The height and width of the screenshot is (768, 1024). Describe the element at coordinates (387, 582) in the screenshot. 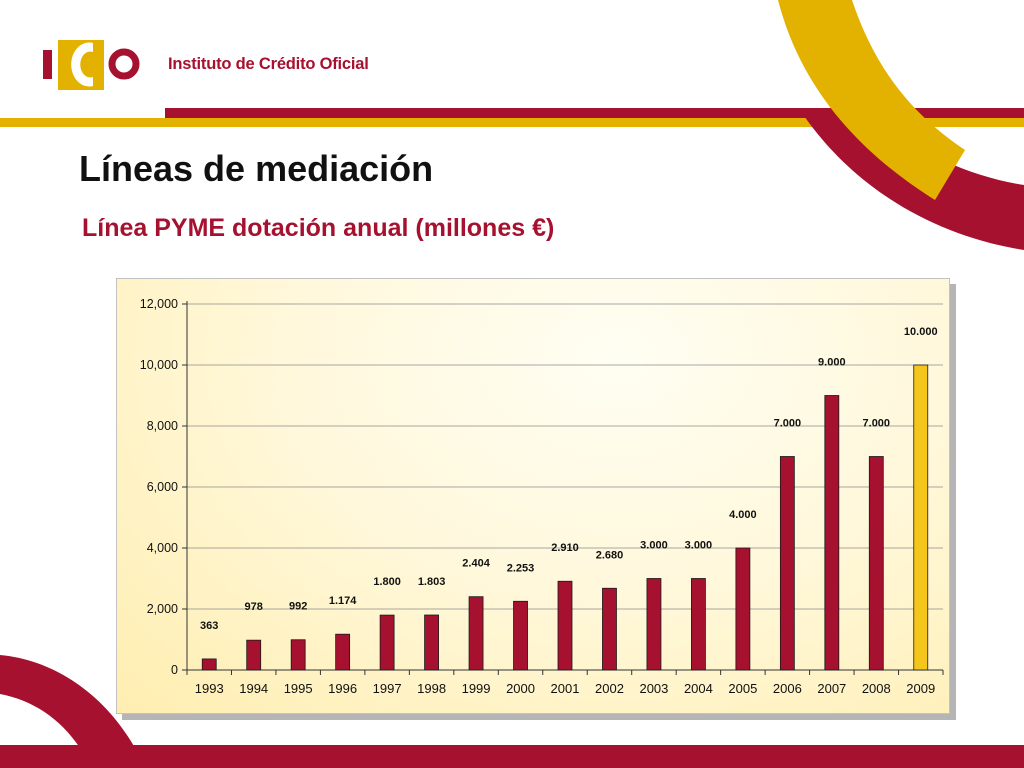

I see `data-label: 1.800` at that location.